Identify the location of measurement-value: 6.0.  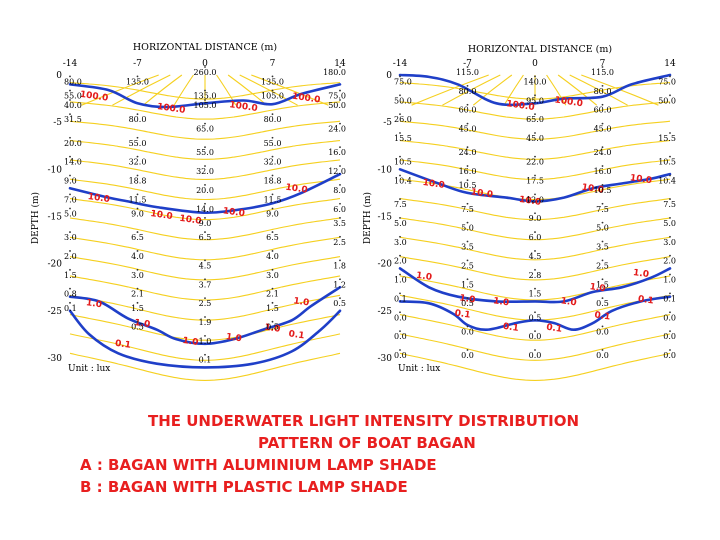
(535, 237).